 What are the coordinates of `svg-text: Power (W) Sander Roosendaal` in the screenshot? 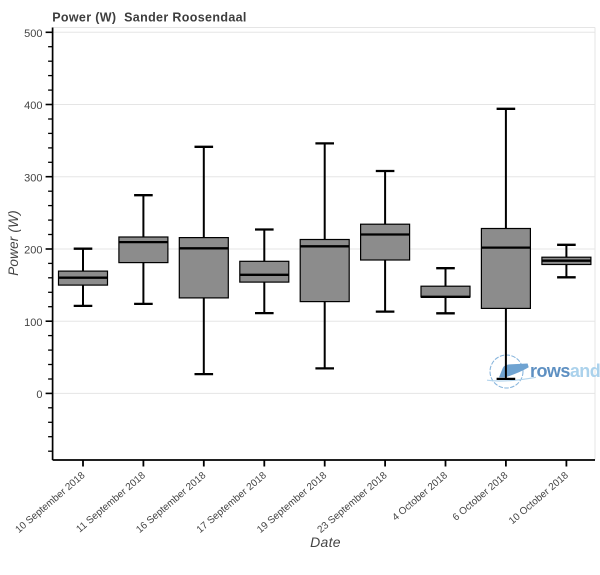 It's located at (149, 17).